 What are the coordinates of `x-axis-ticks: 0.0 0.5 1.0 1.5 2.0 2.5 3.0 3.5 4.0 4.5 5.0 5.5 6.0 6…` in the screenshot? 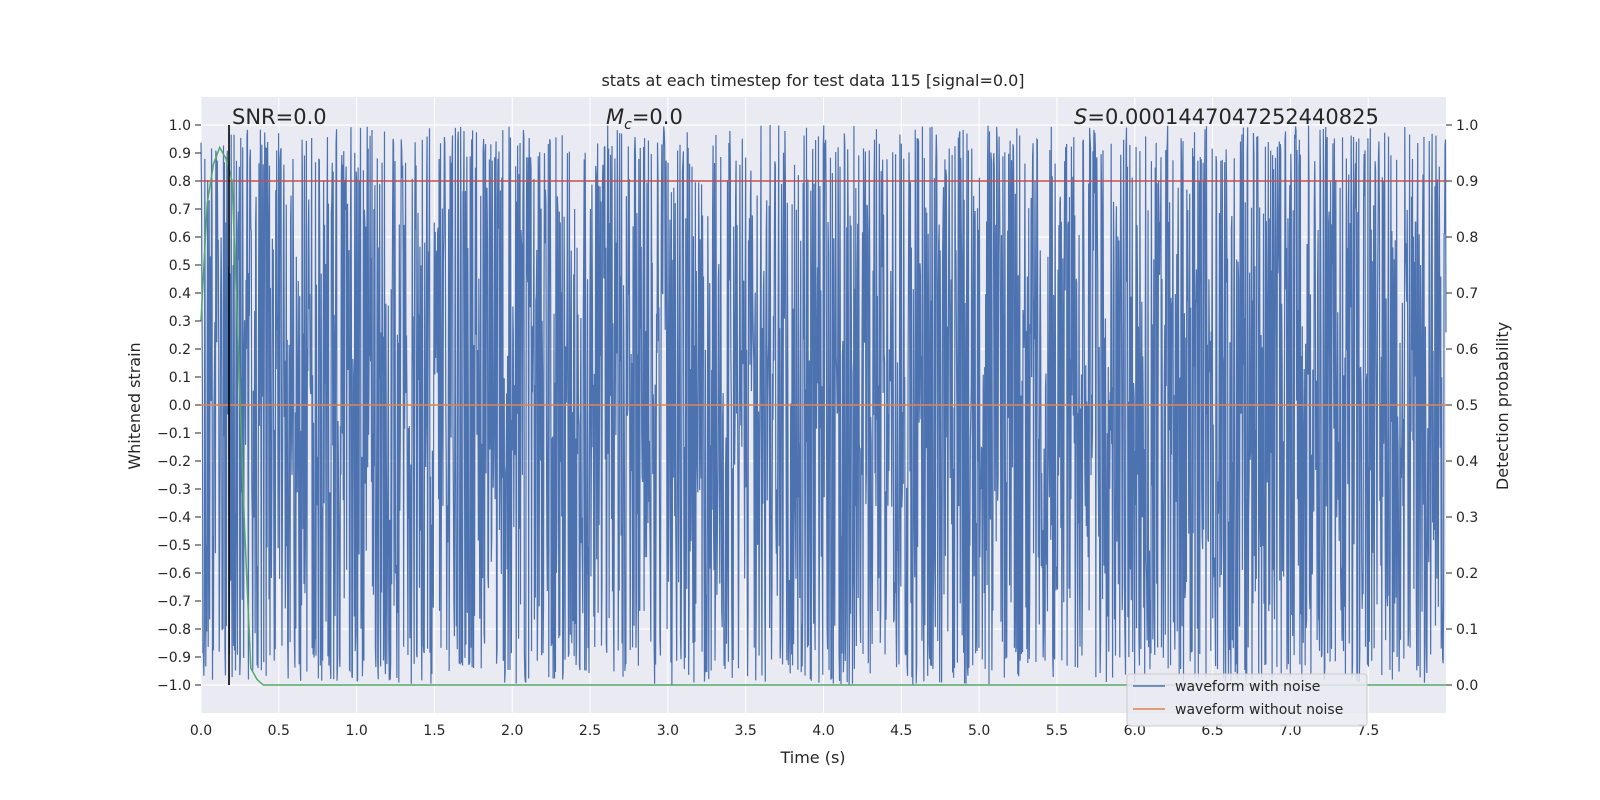 It's located at (784, 731).